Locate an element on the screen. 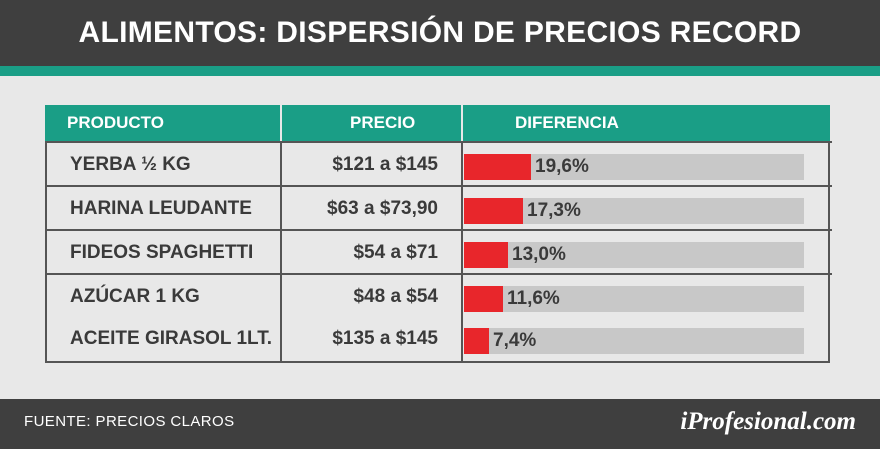 Image resolution: width=880 pixels, height=449 pixels. footer: FUENTE: PRECIOS CLAROS iProfesional.com is located at coordinates (440, 424).